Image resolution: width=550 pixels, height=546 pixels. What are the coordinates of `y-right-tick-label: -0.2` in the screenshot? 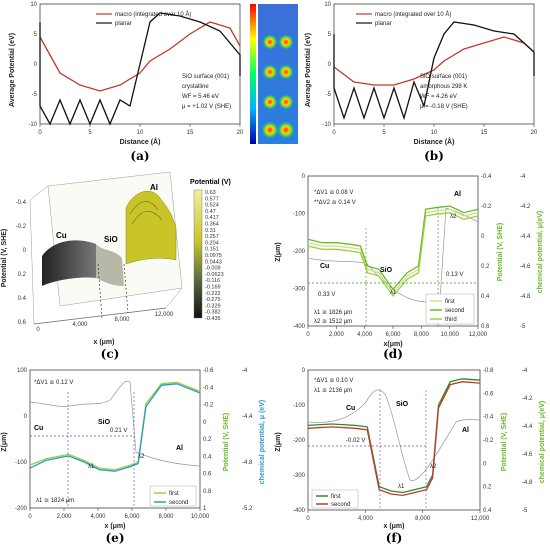 It's located at (488, 441).